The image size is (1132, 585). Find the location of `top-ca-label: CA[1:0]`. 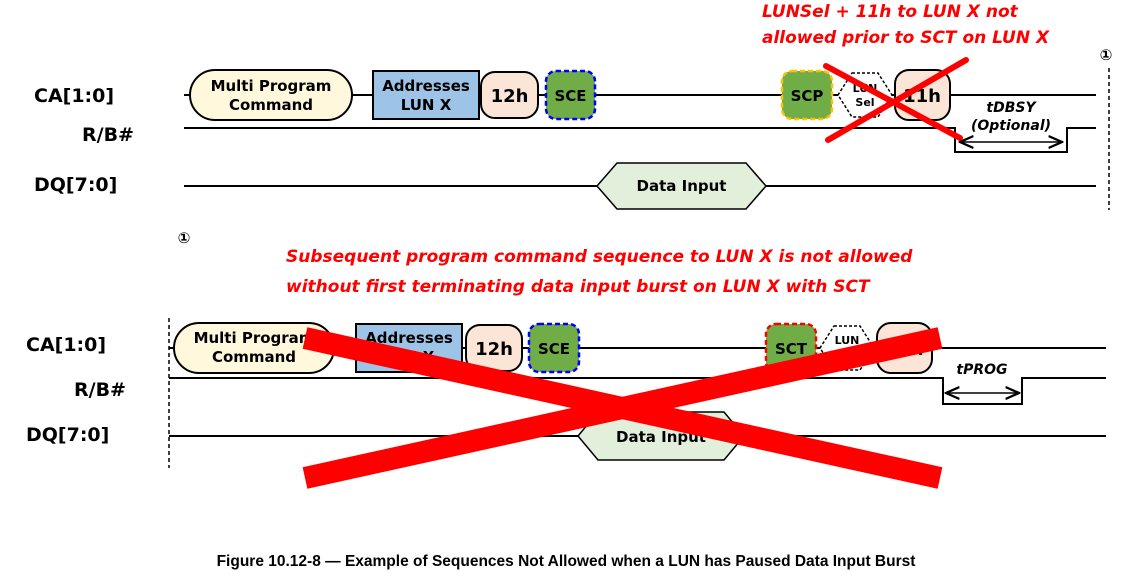

top-ca-label: CA[1:0] is located at coordinates (74, 96).